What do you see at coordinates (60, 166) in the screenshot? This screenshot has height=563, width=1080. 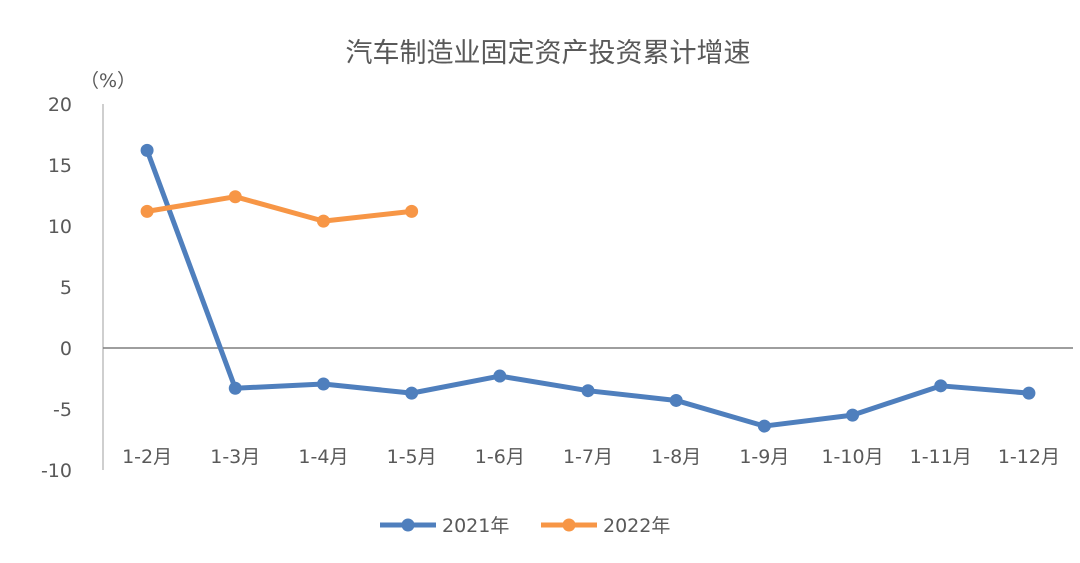 I see `y-tick-label: 15` at bounding box center [60, 166].